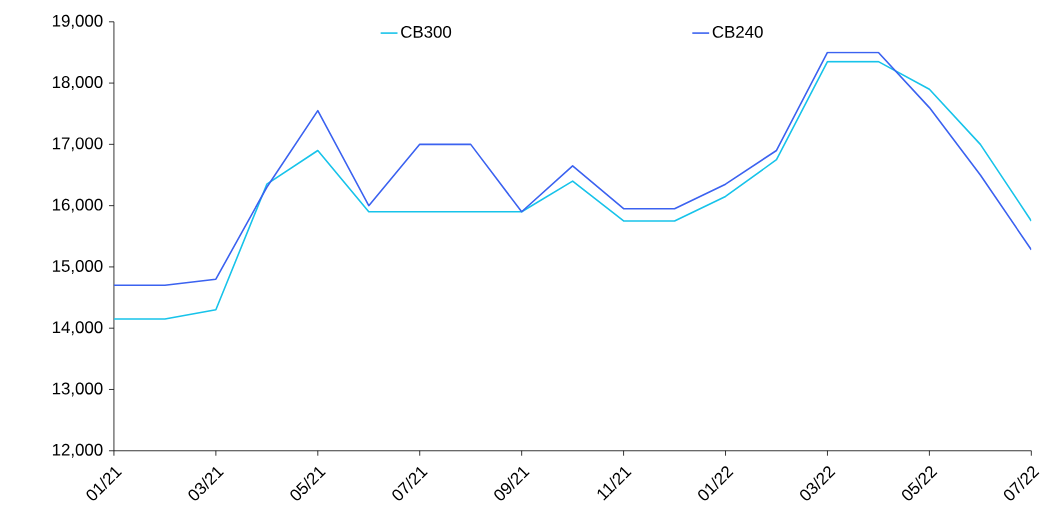  What do you see at coordinates (737, 31) in the screenshot?
I see `legend-label: CB240` at bounding box center [737, 31].